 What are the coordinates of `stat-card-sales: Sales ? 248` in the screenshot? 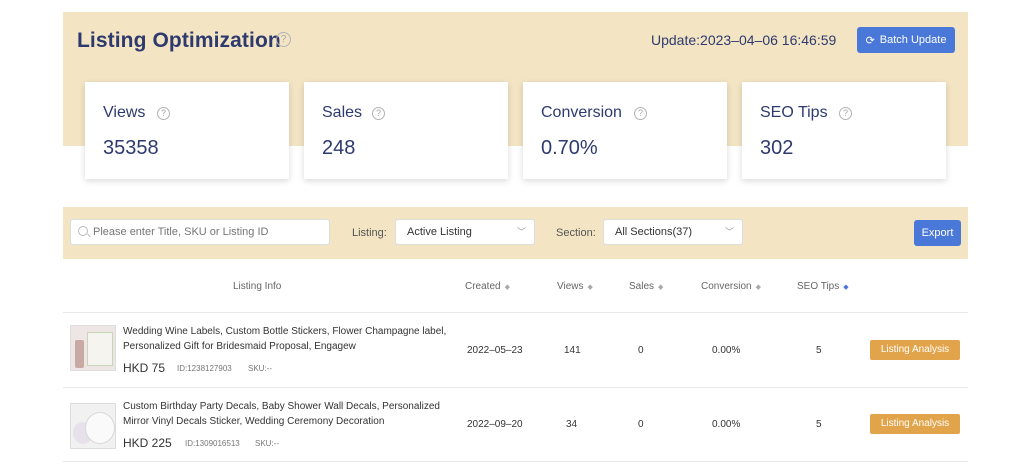 It's located at (406, 130).